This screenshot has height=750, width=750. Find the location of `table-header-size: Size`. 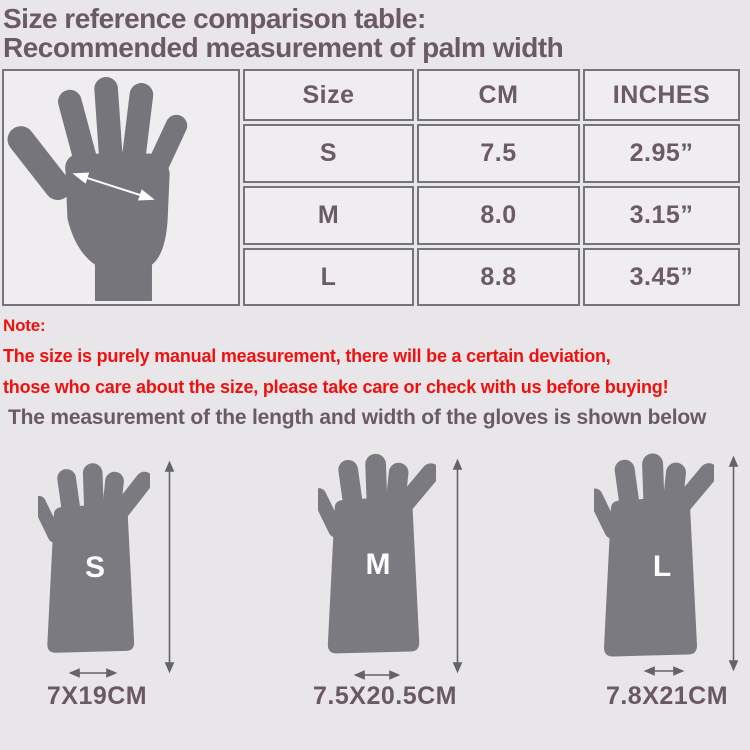

table-header-size: Size is located at coordinates (328, 95).